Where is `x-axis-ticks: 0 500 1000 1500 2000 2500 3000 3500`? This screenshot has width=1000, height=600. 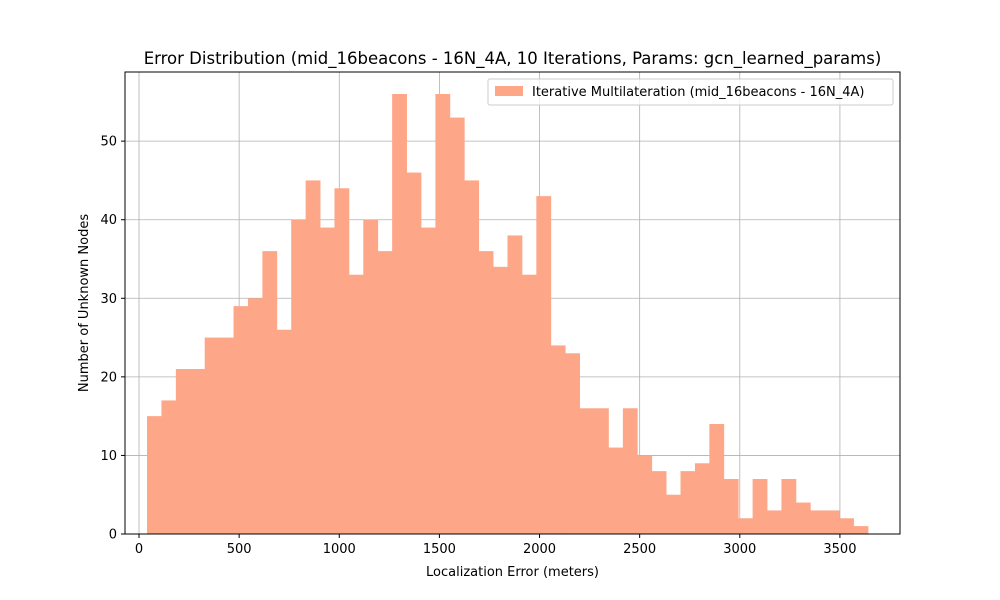 x-axis-ticks: 0 500 1000 1500 2000 2500 3000 3500 is located at coordinates (495, 545).